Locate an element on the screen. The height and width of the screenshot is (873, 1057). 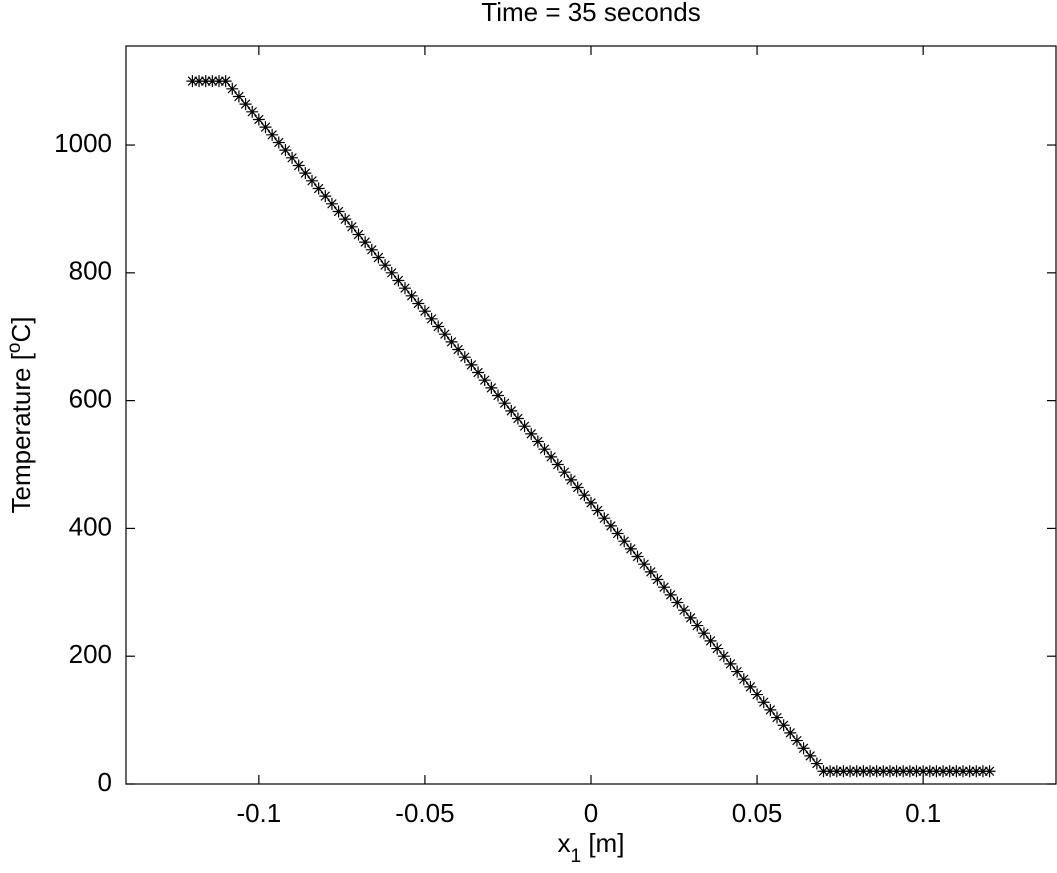
x-axis-label: x1 [m] is located at coordinates (591, 847).